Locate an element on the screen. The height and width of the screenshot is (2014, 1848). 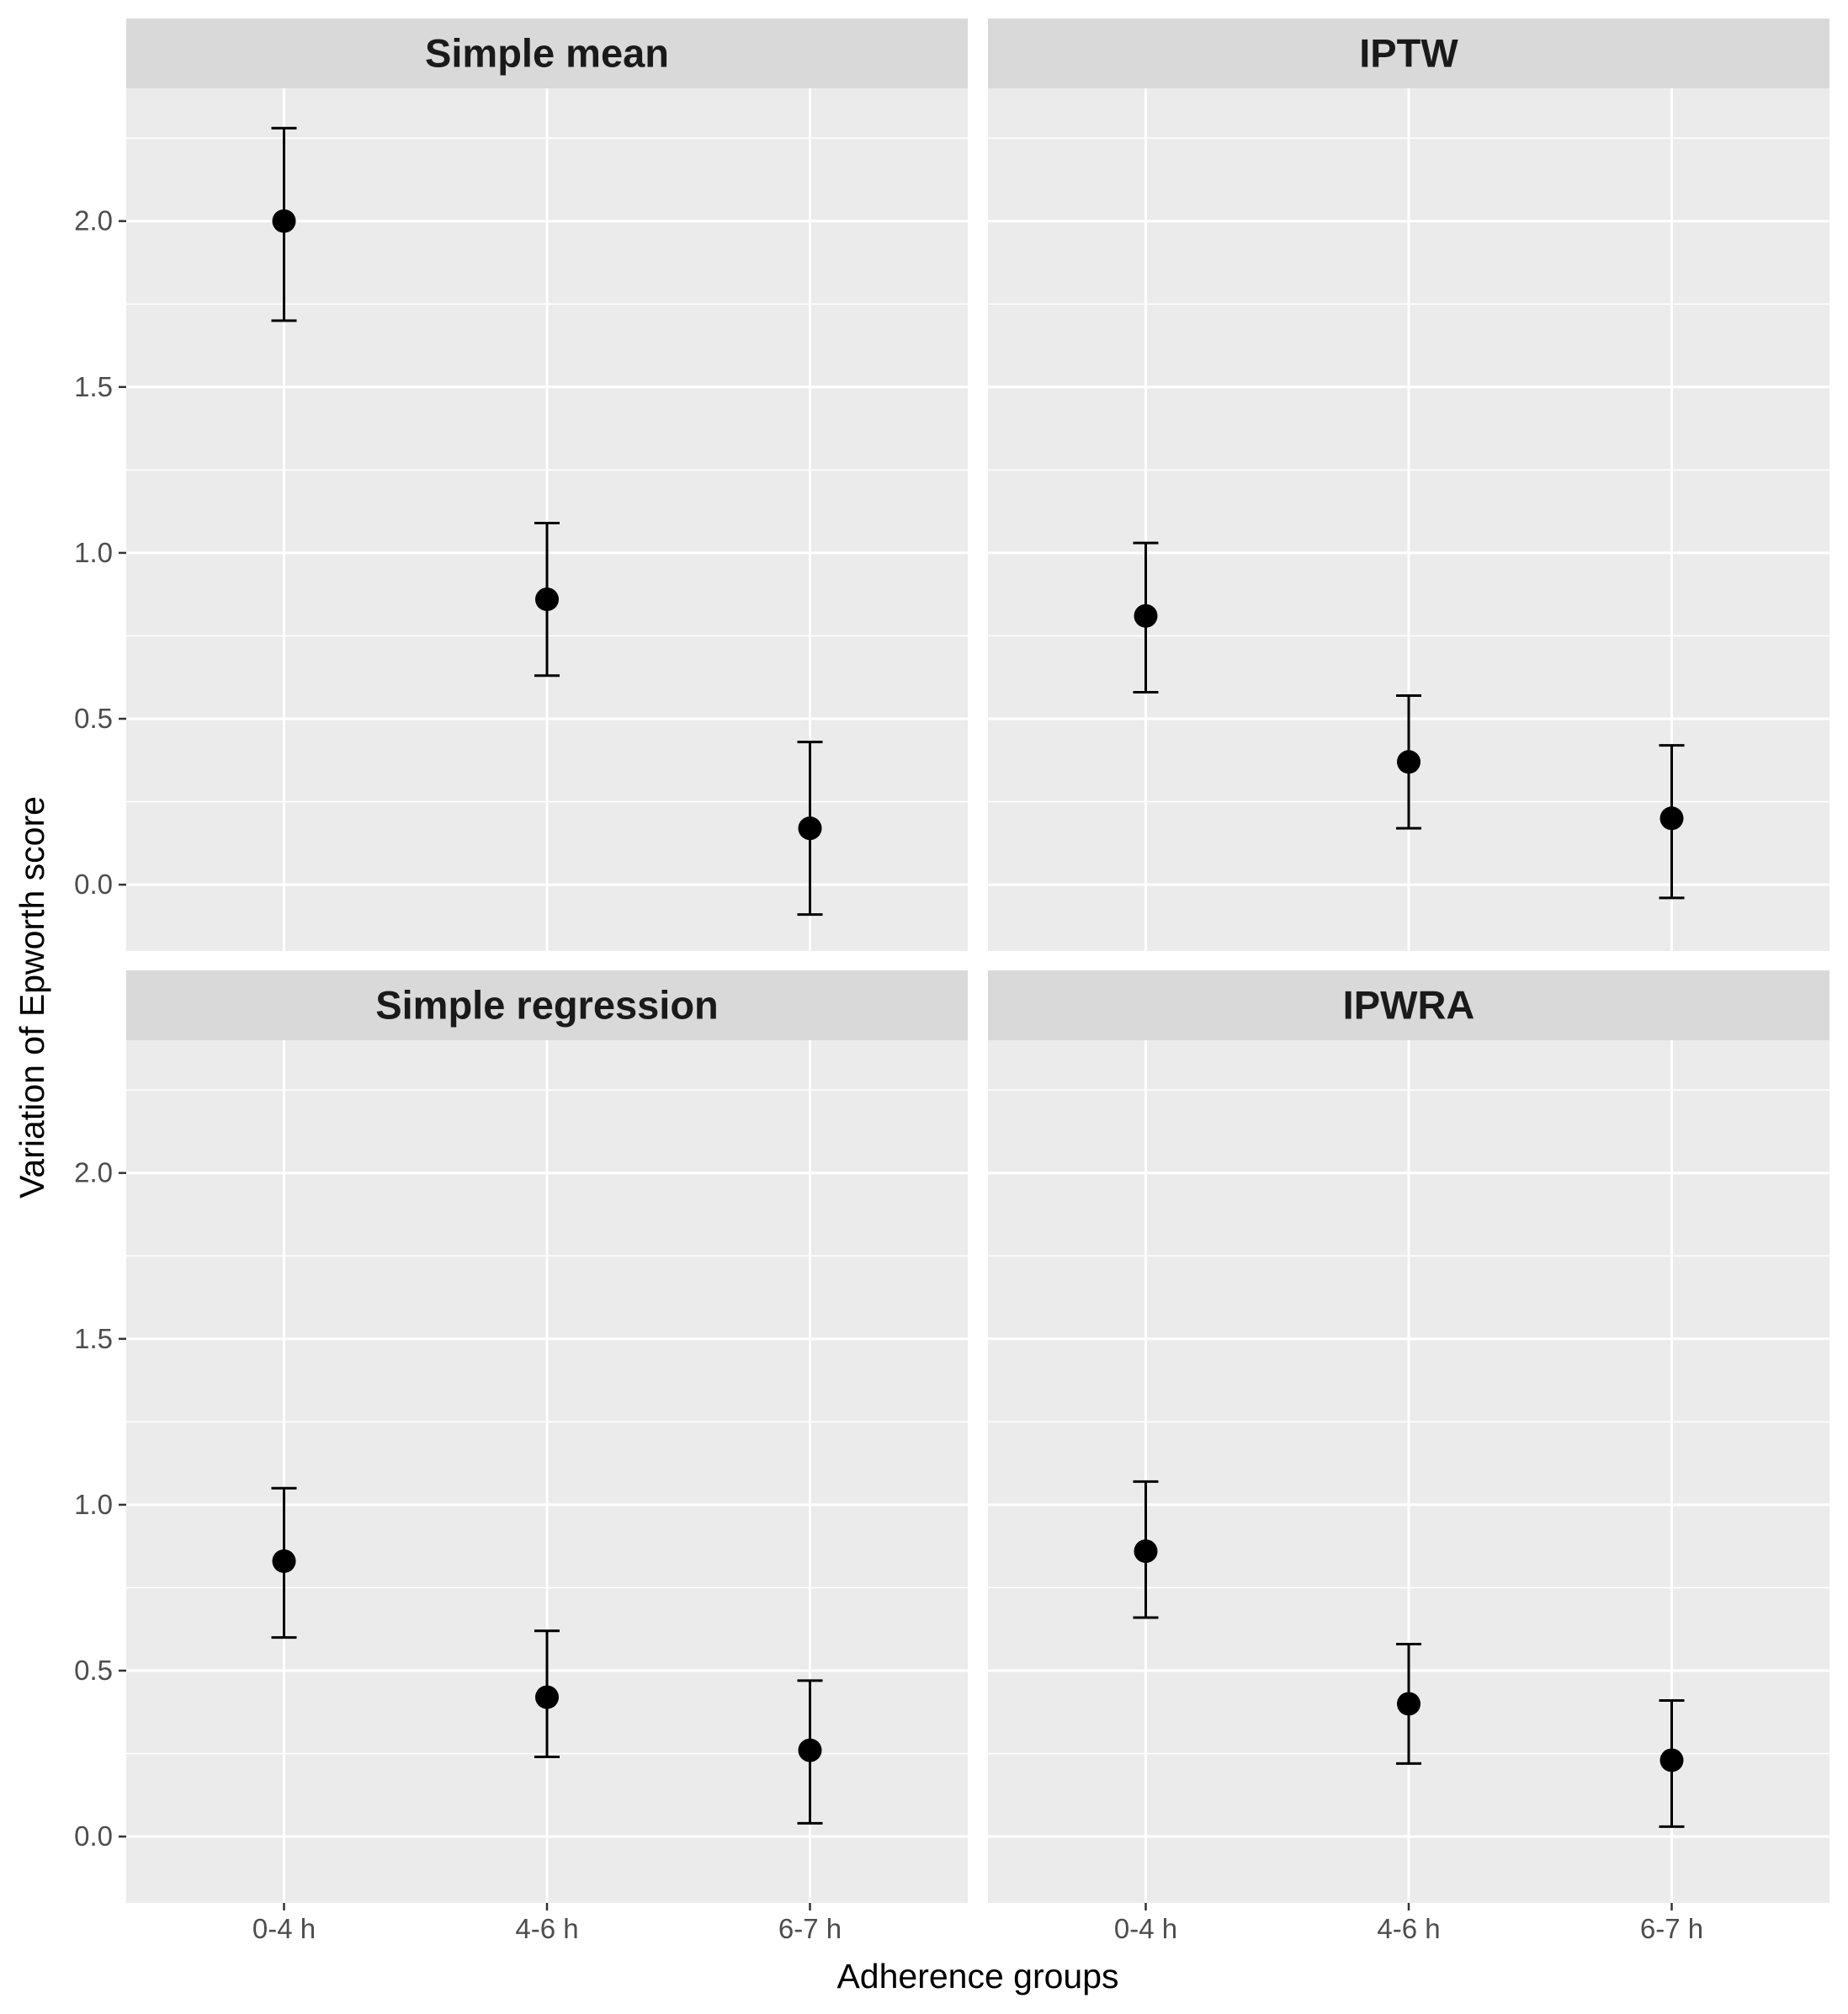
facet-title: IPWRA is located at coordinates (1409, 1005).